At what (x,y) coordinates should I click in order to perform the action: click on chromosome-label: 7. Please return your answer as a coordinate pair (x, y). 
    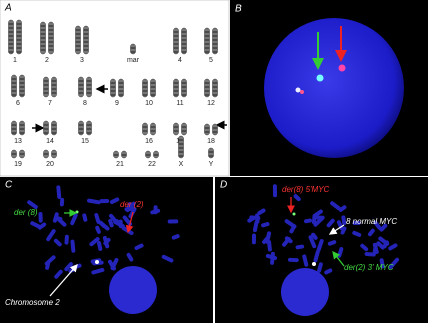
    Looking at the image, I should click on (50, 103).